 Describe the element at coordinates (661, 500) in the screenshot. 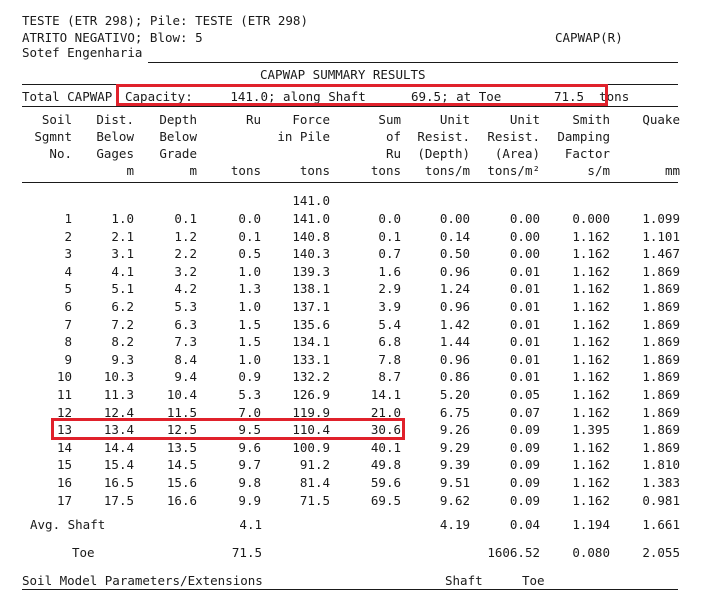

I see `table-cell: 0.981` at that location.